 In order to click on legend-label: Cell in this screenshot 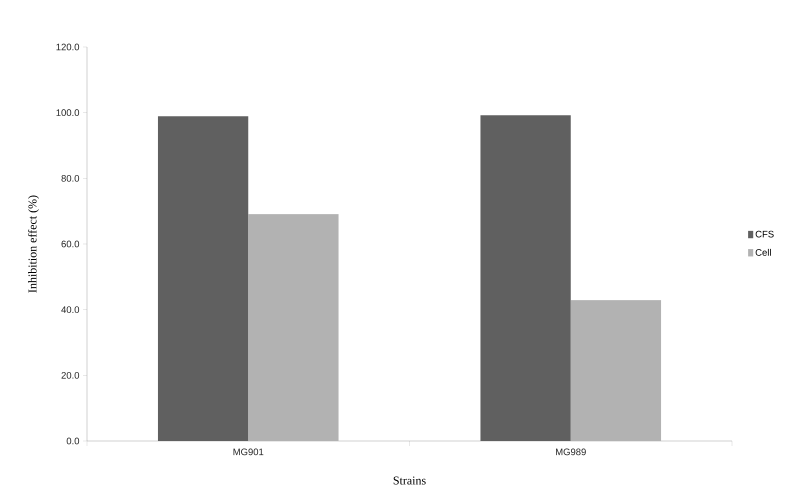, I will do `click(763, 252)`.